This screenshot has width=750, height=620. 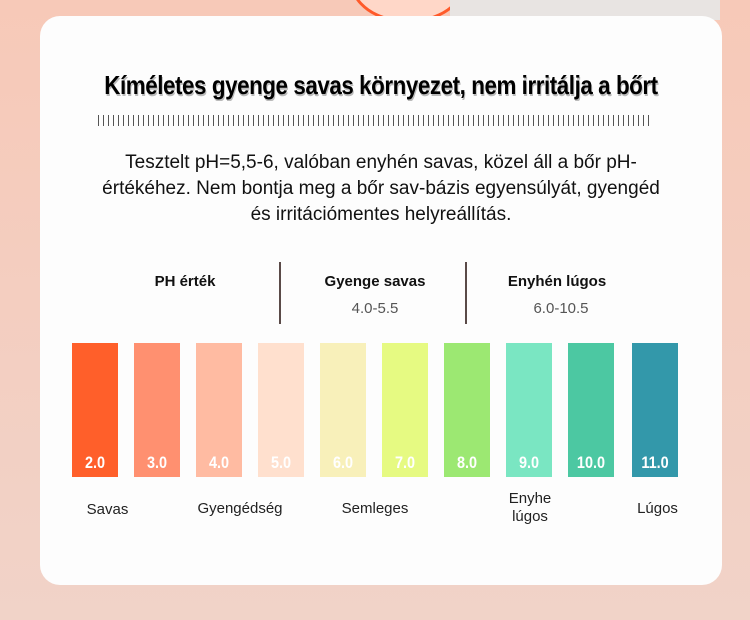 I want to click on label-acidic: Savas, so click(x=107, y=509).